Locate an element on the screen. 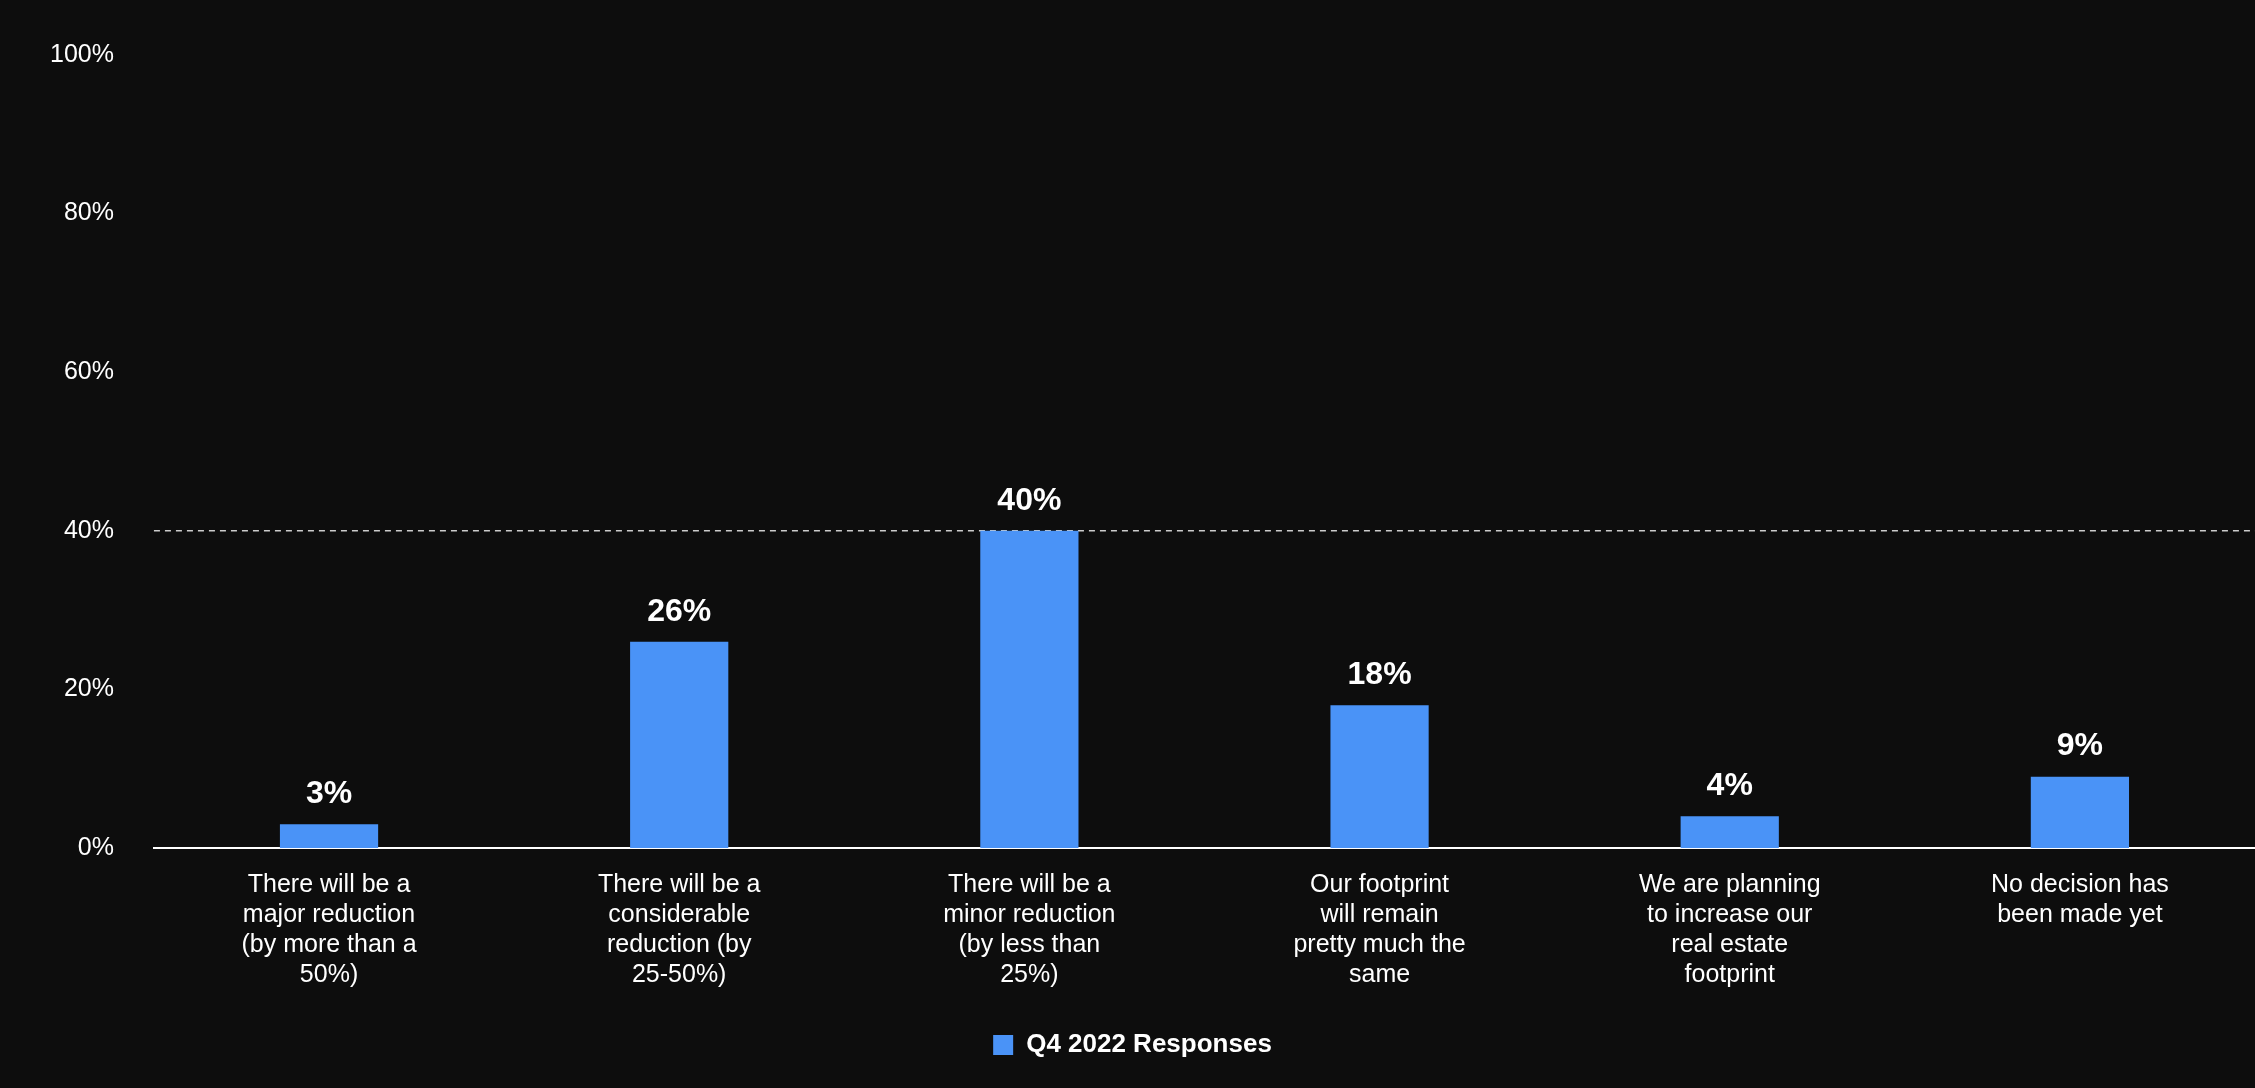 The image size is (2255, 1088). y-tick-label: 80% is located at coordinates (88, 211).